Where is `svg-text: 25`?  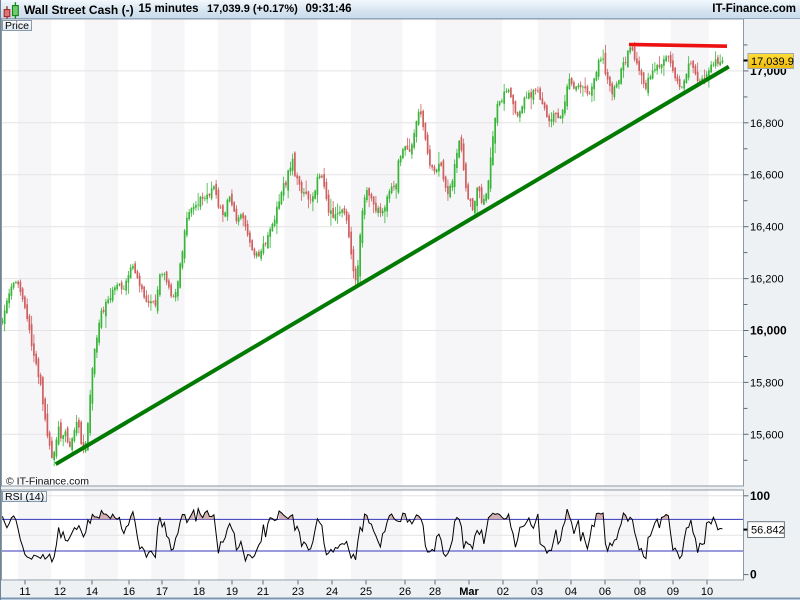
svg-text: 25 is located at coordinates (366, 592).